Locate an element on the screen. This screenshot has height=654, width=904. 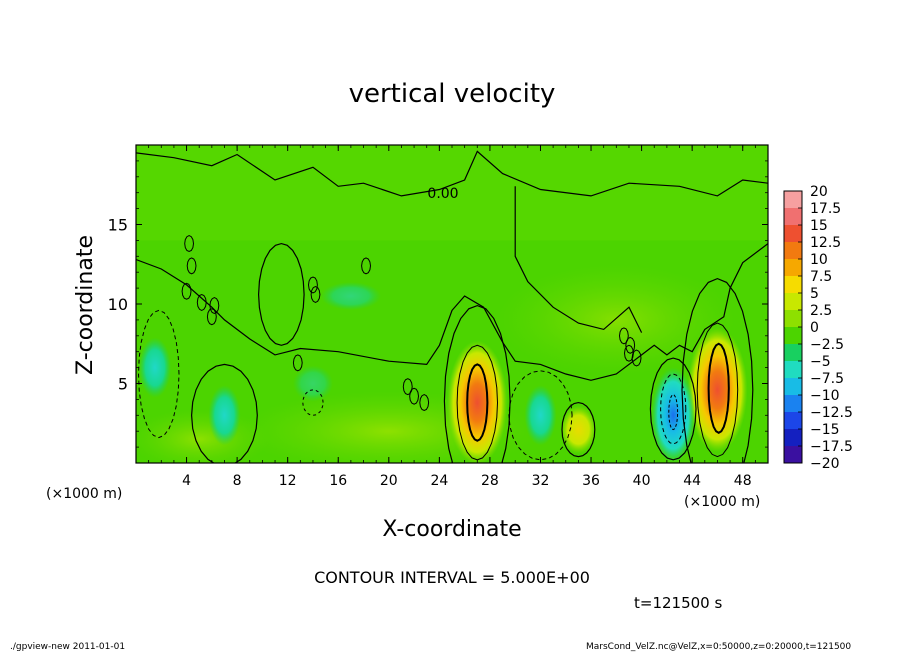
colorbar-label: 10 is located at coordinates (819, 260).